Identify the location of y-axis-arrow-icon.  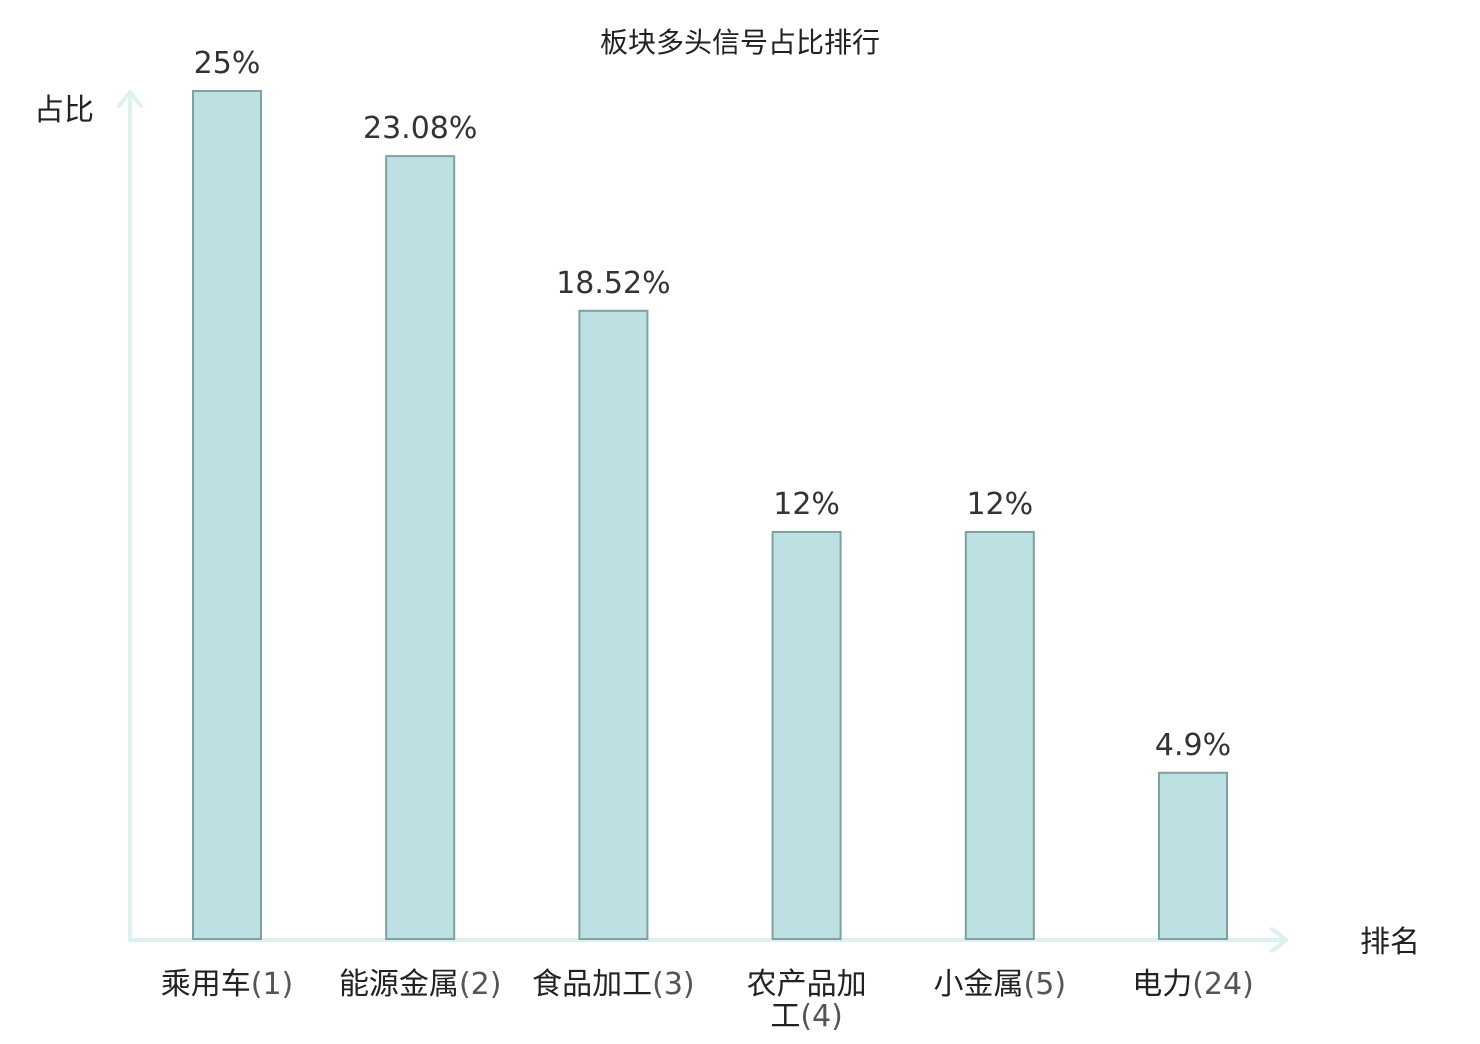
(130, 99).